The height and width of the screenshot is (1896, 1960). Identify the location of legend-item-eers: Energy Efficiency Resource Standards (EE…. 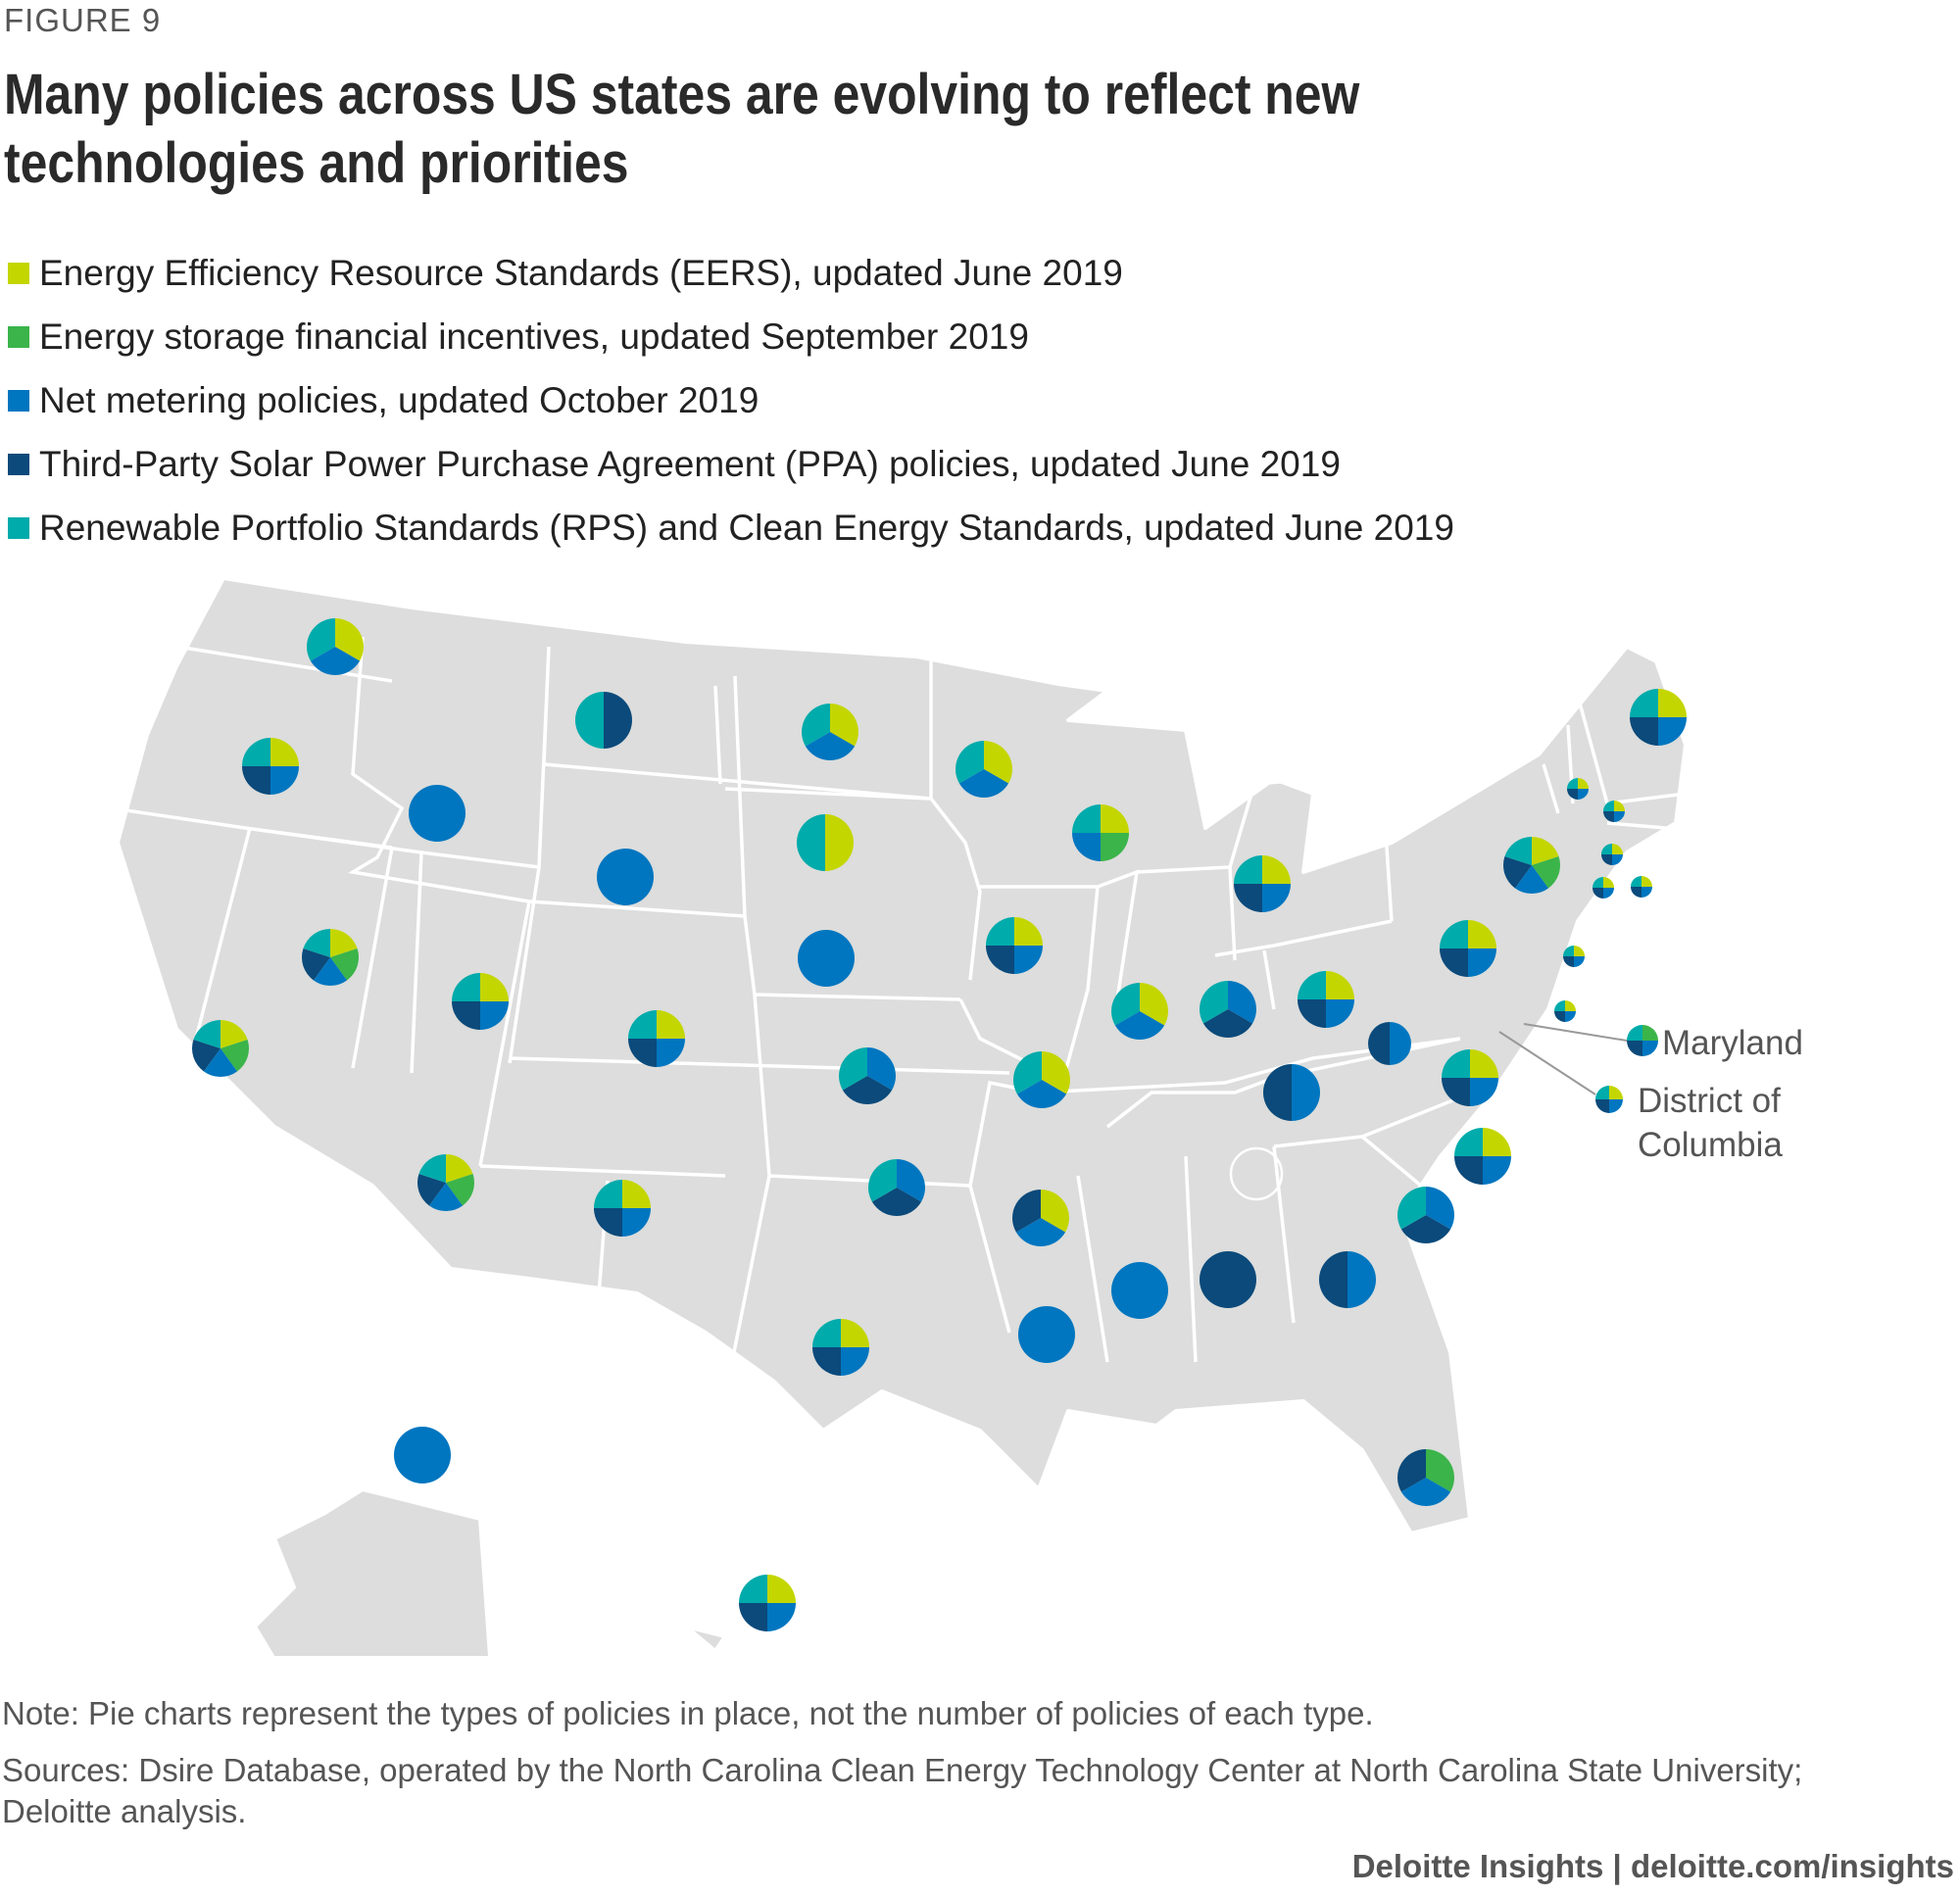
(731, 273).